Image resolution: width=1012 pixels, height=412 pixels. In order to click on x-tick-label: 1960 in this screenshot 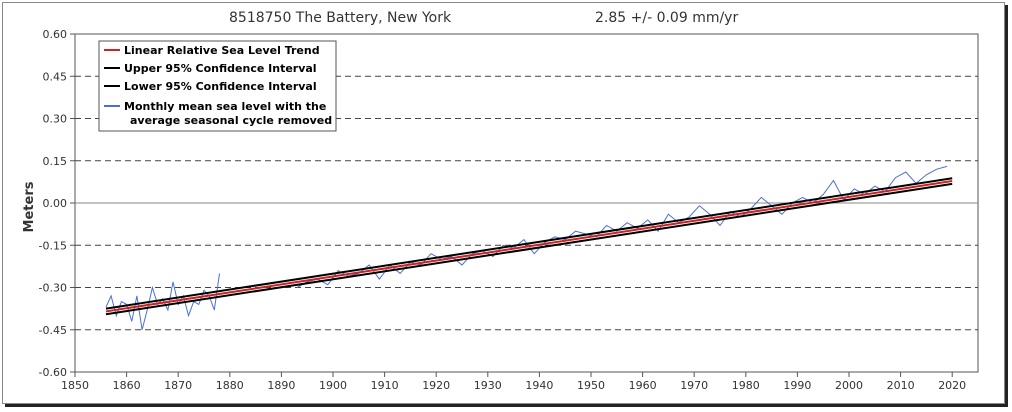, I will do `click(643, 385)`.